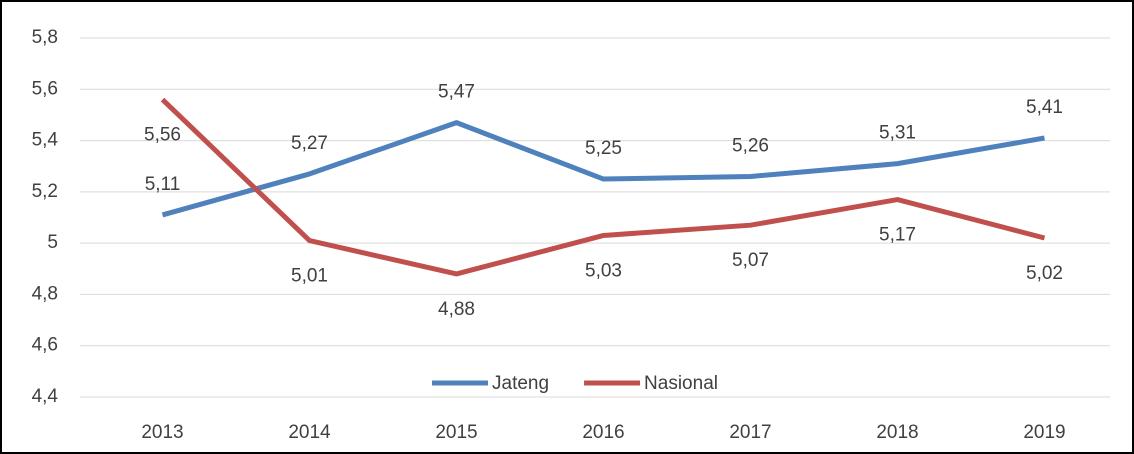  What do you see at coordinates (897, 432) in the screenshot?
I see `x-tick-label: 2018` at bounding box center [897, 432].